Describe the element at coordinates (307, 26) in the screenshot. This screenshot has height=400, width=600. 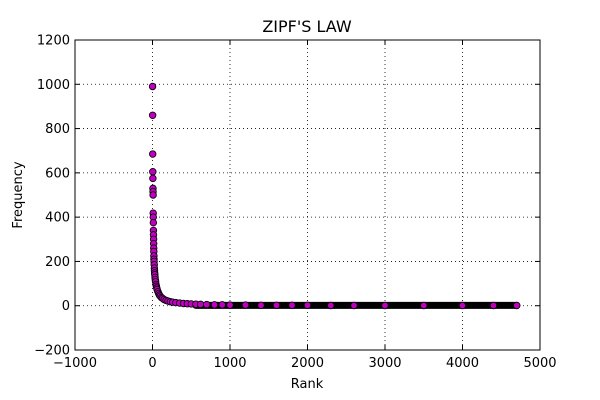
I see `chart-title: ZIPF'S LAW` at that location.